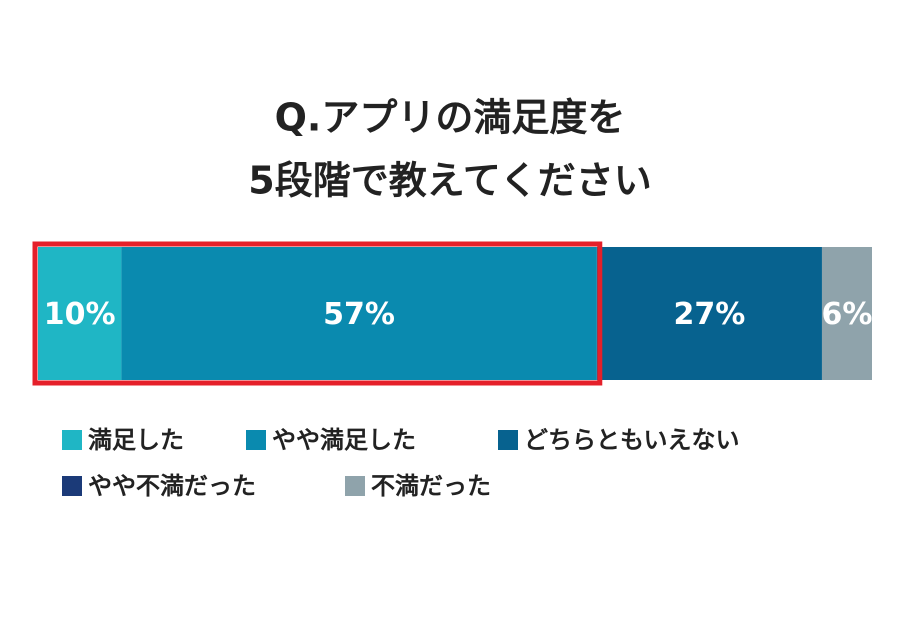 Image resolution: width=900 pixels, height=643 pixels. I want to click on highlight-frame, so click(317, 313).